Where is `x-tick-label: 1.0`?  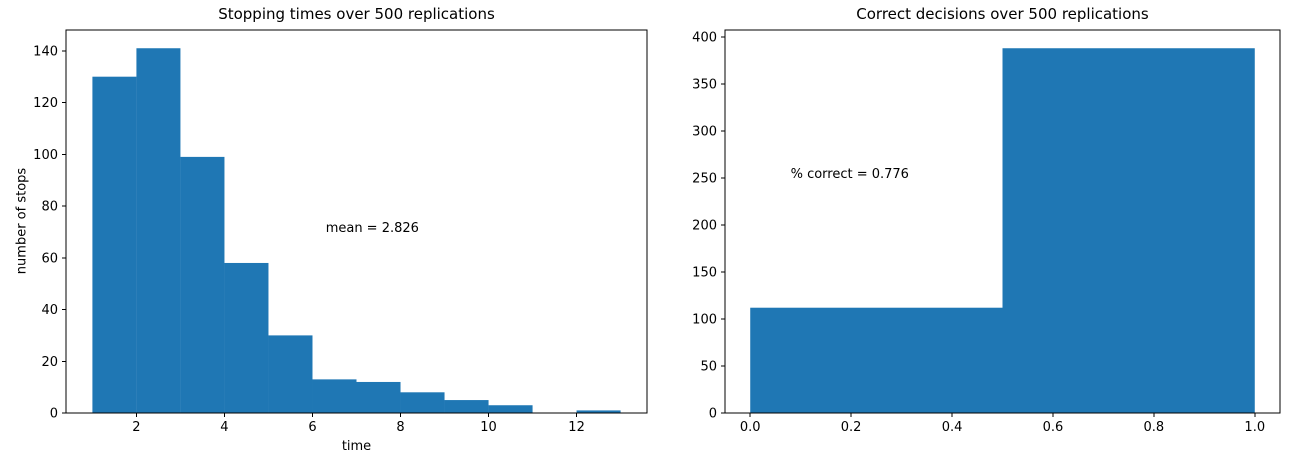 x-tick-label: 1.0 is located at coordinates (1254, 427).